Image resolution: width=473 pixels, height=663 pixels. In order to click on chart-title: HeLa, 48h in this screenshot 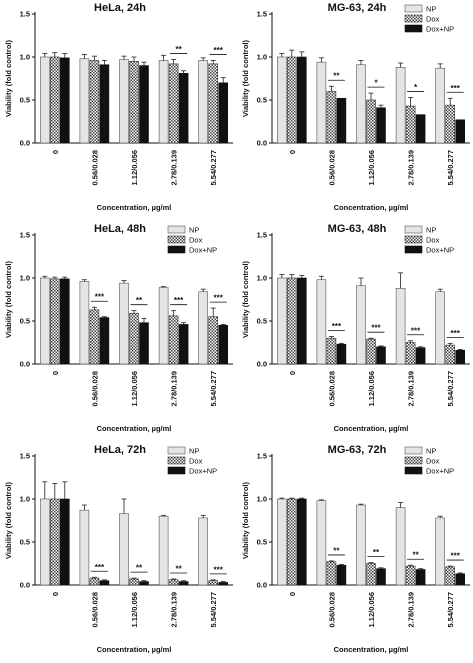, I will do `click(120, 229)`.